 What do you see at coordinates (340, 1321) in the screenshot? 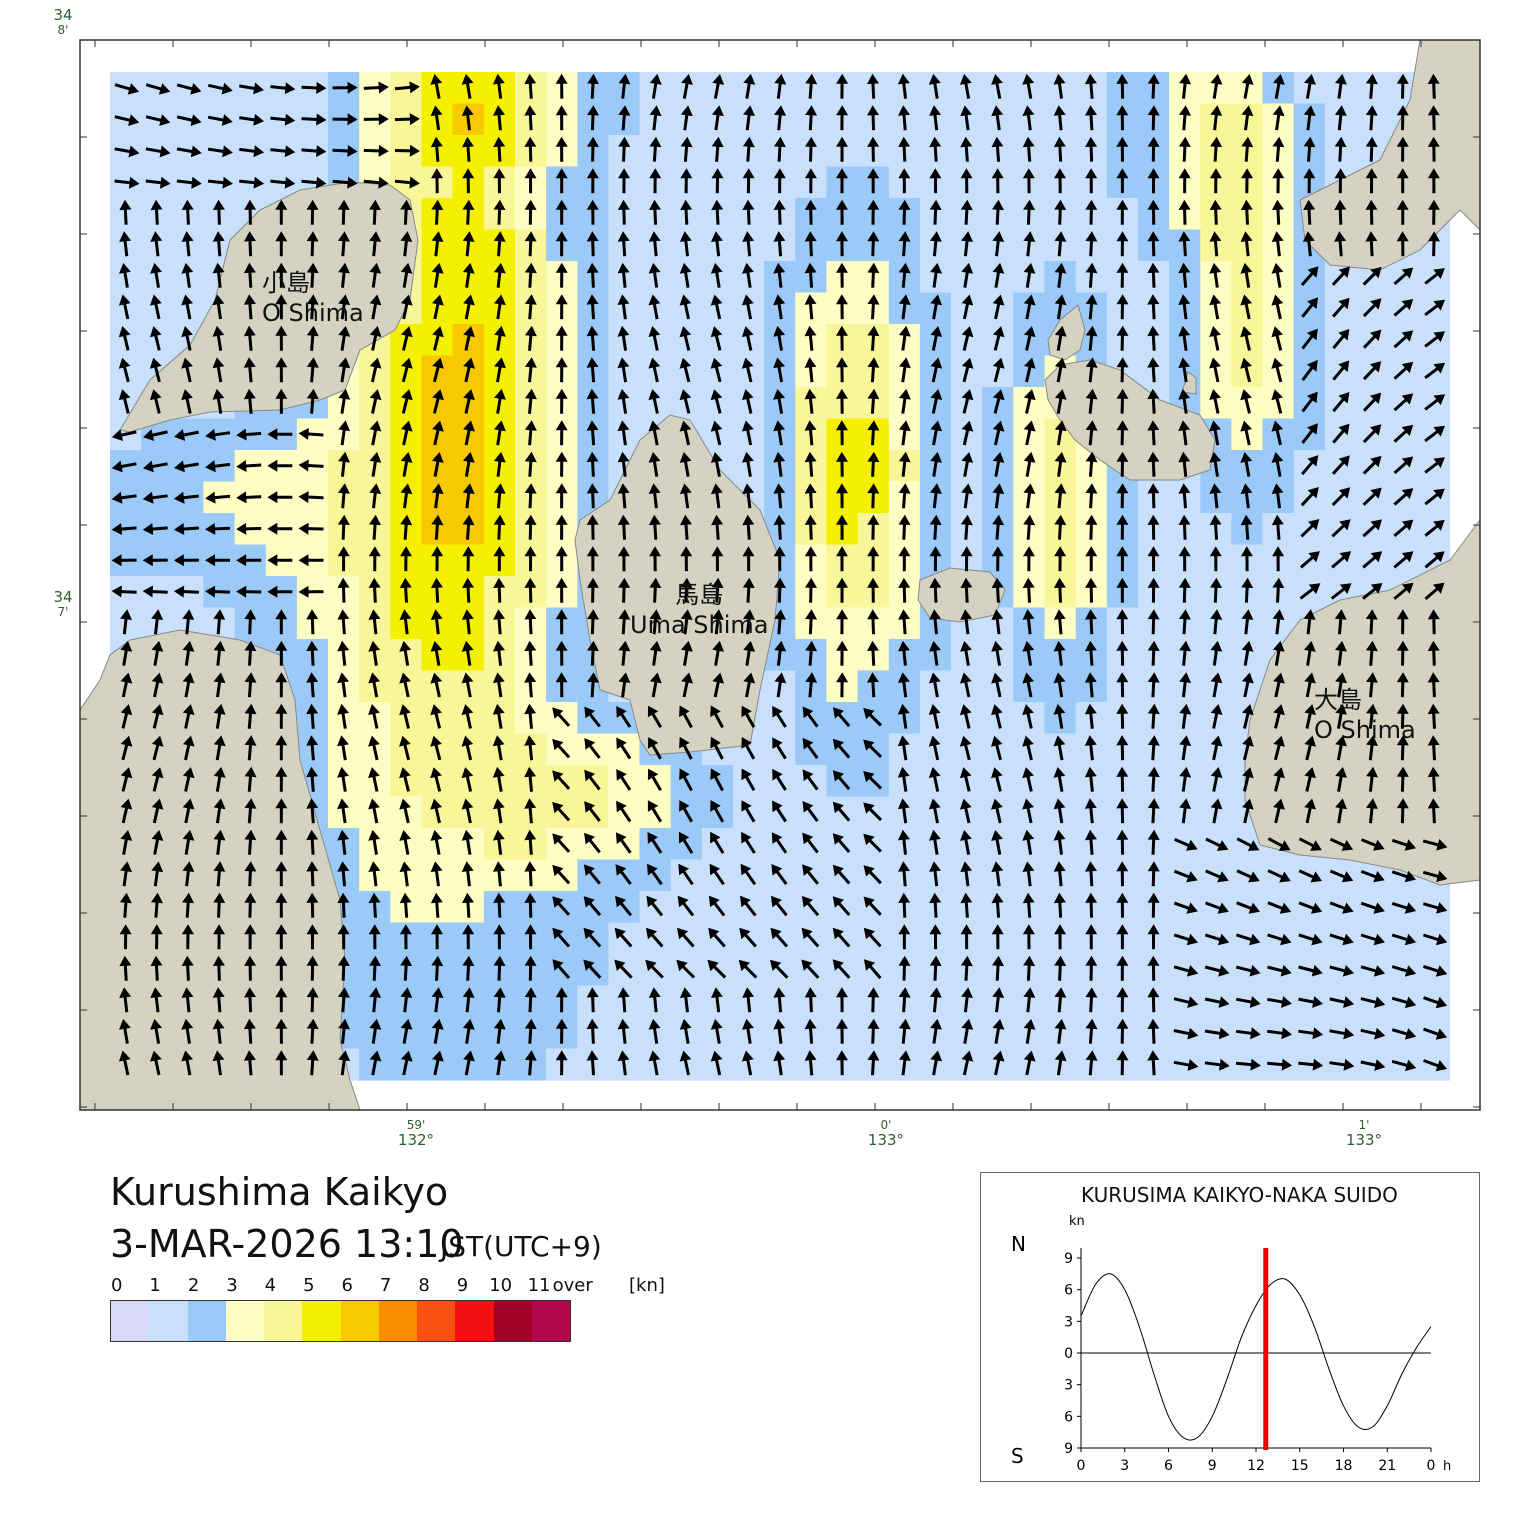
I see `legend-color-bar` at bounding box center [340, 1321].